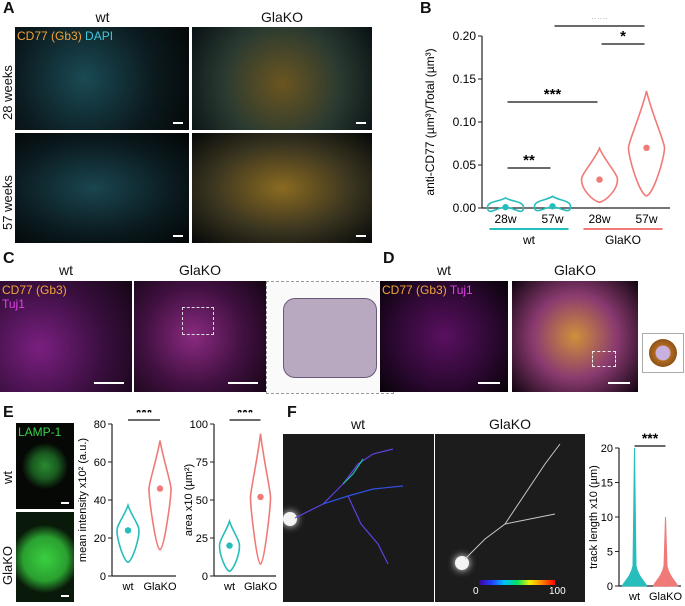  Describe the element at coordinates (465, 165) in the screenshot. I see `y-tick-label: 0.05` at that location.